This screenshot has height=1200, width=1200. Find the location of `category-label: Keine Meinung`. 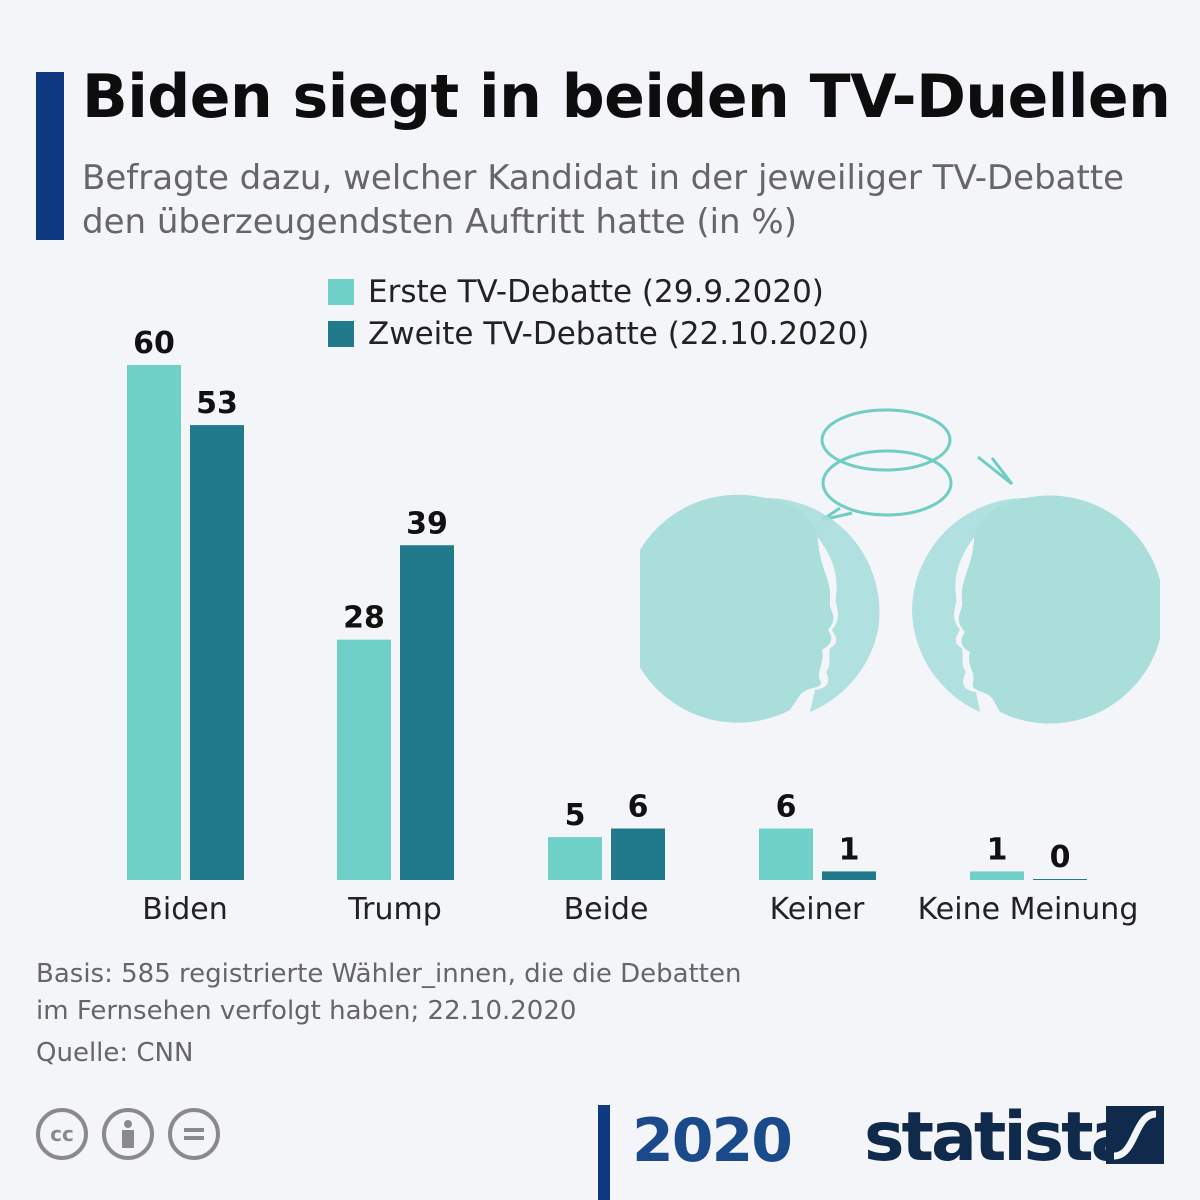

category-label: Keine Meinung is located at coordinates (1028, 909).